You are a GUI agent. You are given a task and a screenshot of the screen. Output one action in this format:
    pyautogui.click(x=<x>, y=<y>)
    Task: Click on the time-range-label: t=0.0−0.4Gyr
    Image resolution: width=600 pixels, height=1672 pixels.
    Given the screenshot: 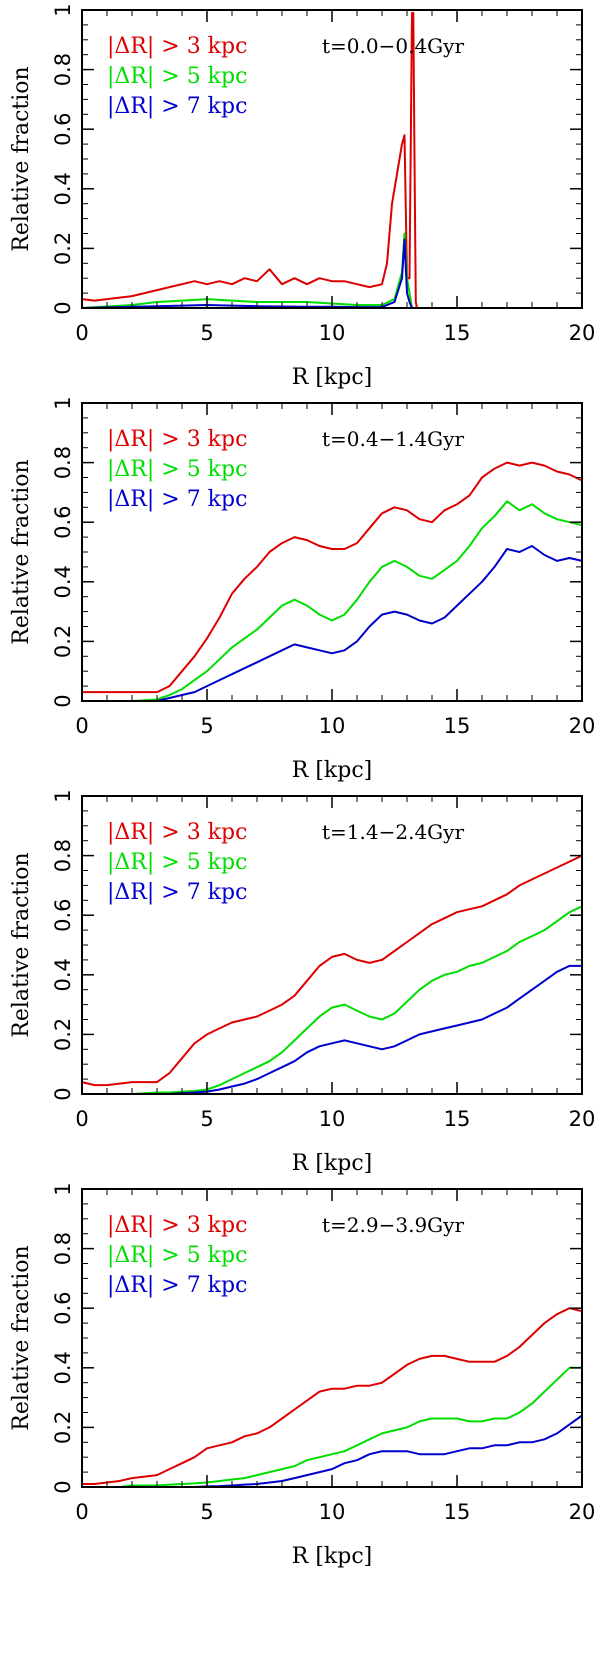 What is the action you would take?
    pyautogui.click(x=393, y=46)
    